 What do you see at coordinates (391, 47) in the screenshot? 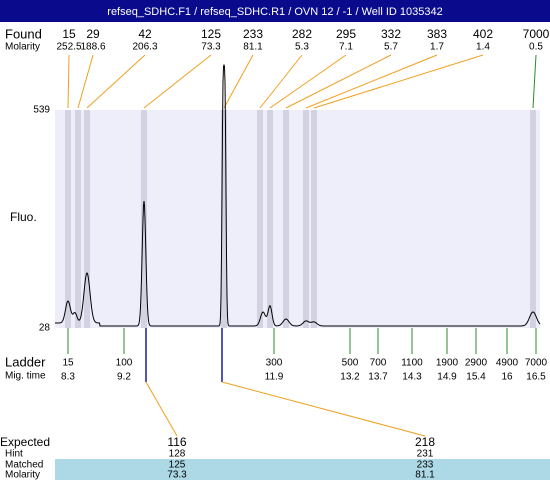
I see `found-molarity: 5.7` at bounding box center [391, 47].